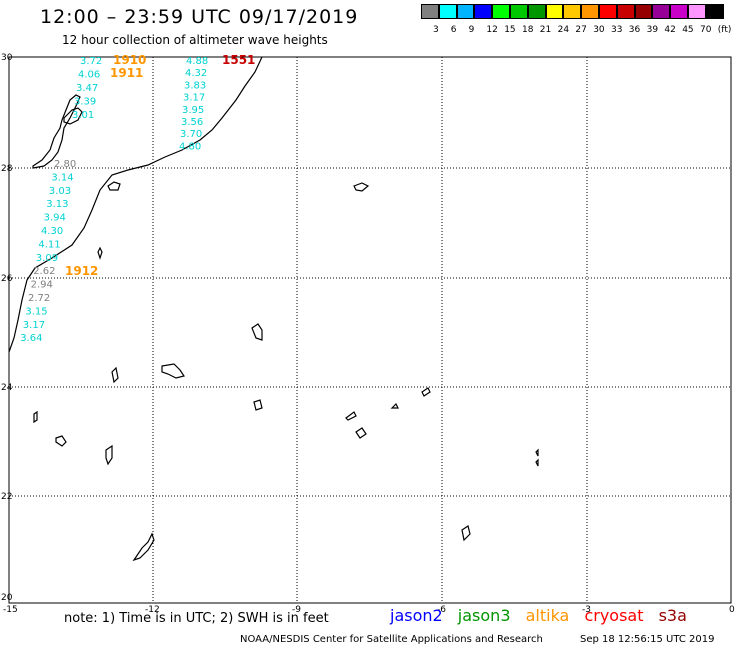 The width and height of the screenshot is (740, 650). Describe the element at coordinates (60, 191) in the screenshot. I see `swh-value: 3.03` at that location.